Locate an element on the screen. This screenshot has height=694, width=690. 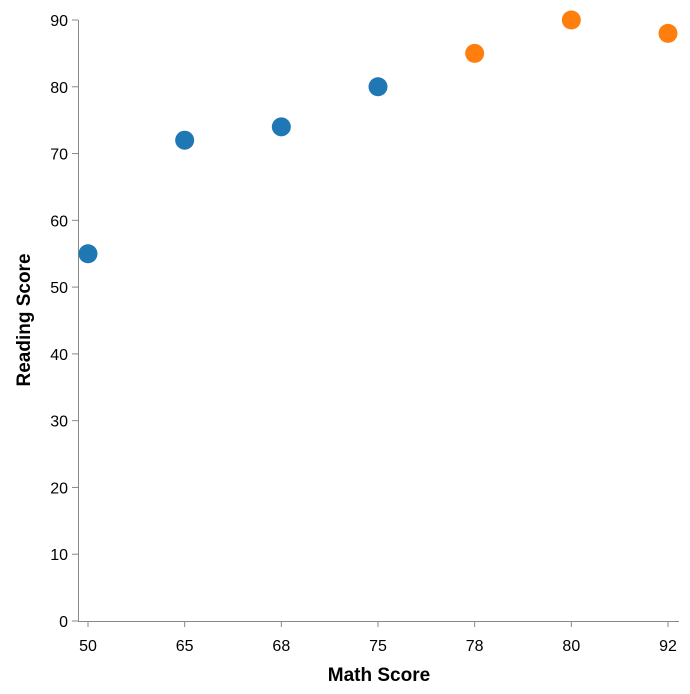
x-tick-label: 78 is located at coordinates (475, 646).